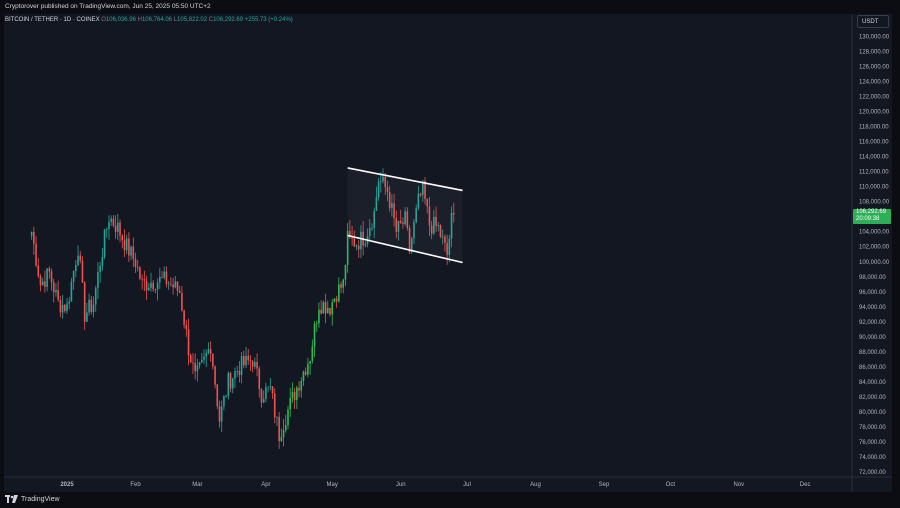  Describe the element at coordinates (872, 338) in the screenshot. I see `price-tick-label: 90,000.00` at that location.